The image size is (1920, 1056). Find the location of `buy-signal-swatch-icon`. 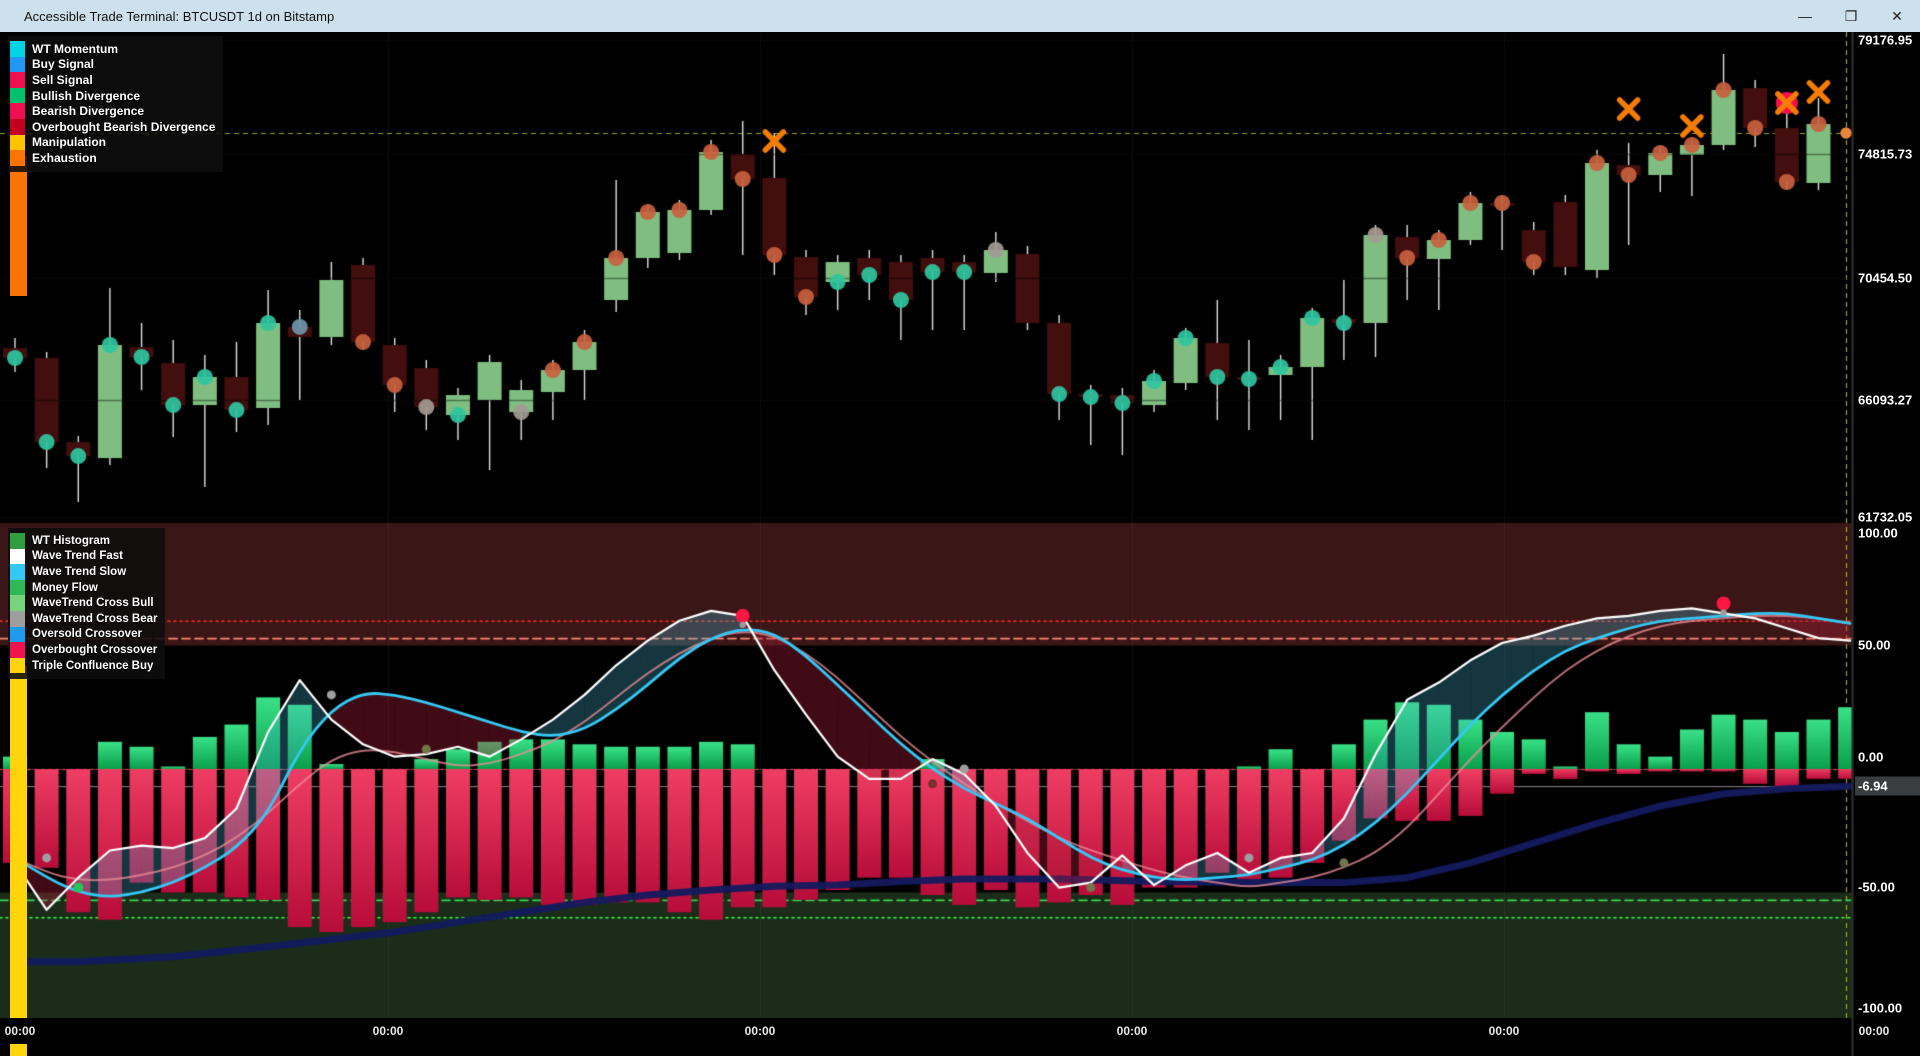

buy-signal-swatch-icon is located at coordinates (17, 64).